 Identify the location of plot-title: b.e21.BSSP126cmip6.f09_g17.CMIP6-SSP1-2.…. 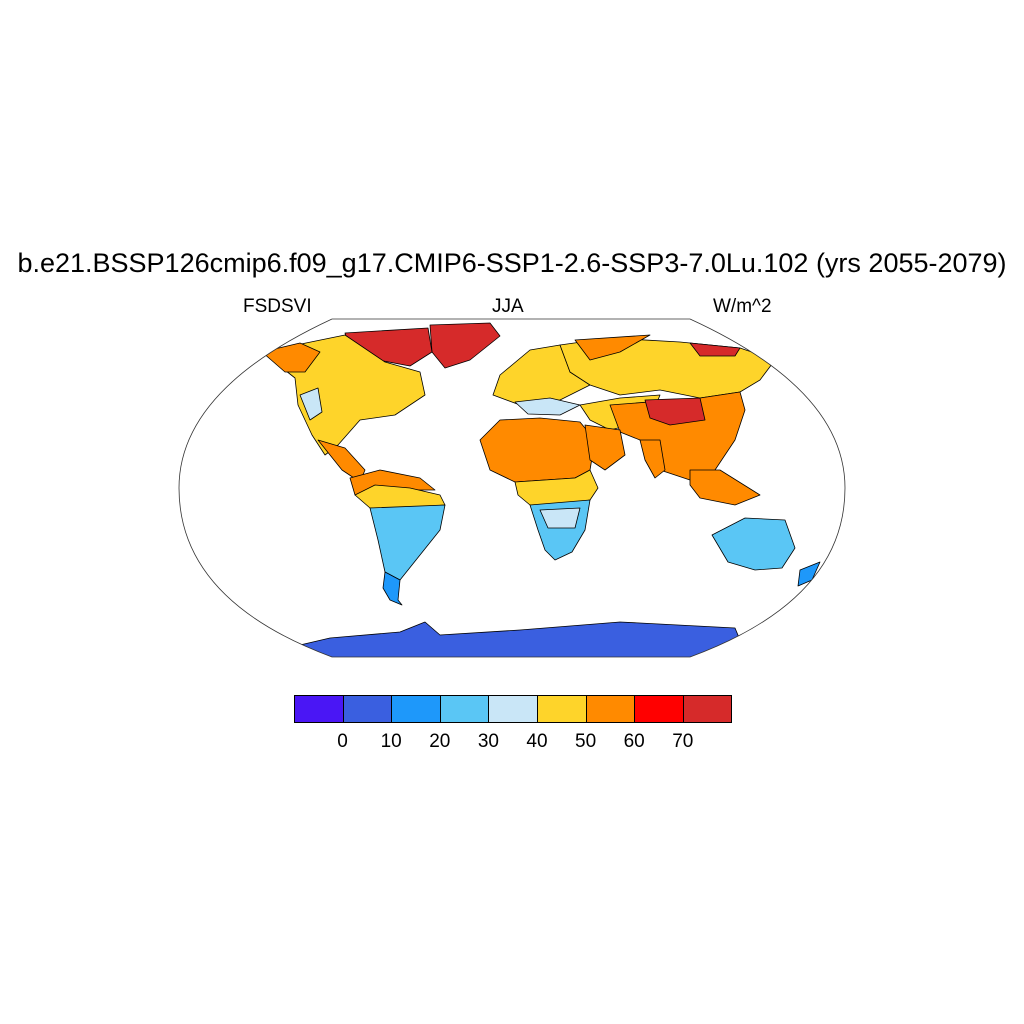
(512, 263).